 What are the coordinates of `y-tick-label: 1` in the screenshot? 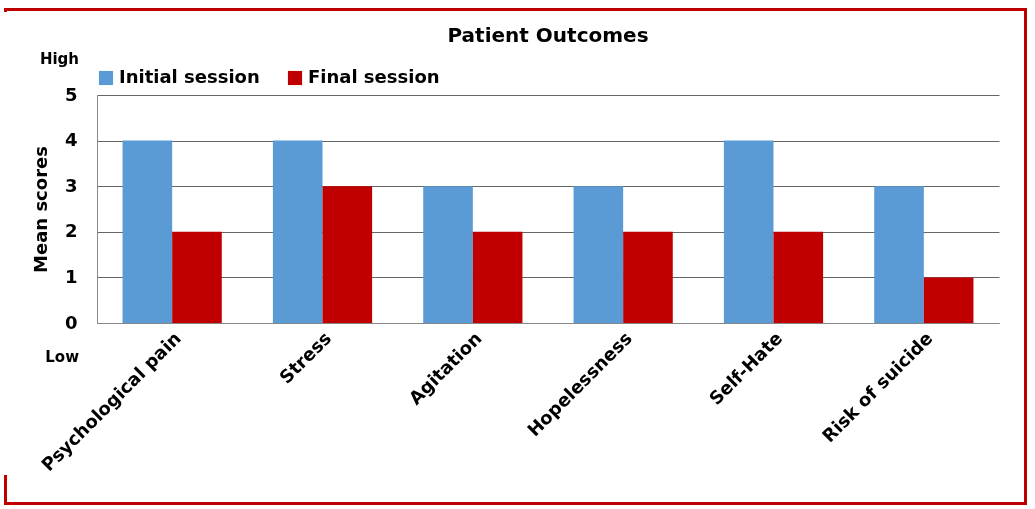 It's located at (71, 276).